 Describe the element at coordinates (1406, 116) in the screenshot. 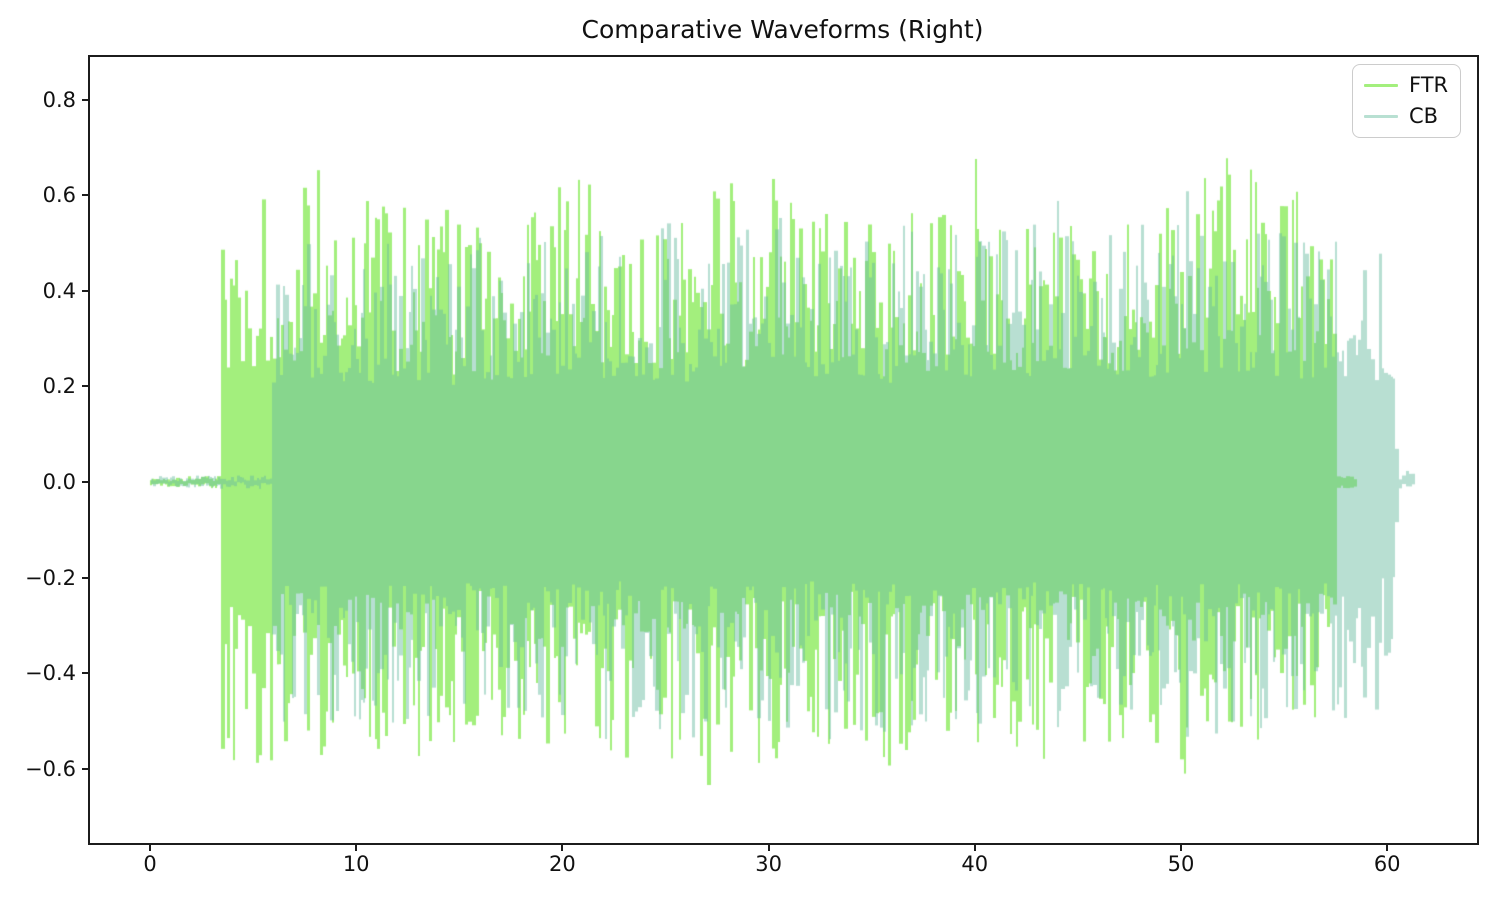

I see `legend-entry-cb: CB` at that location.